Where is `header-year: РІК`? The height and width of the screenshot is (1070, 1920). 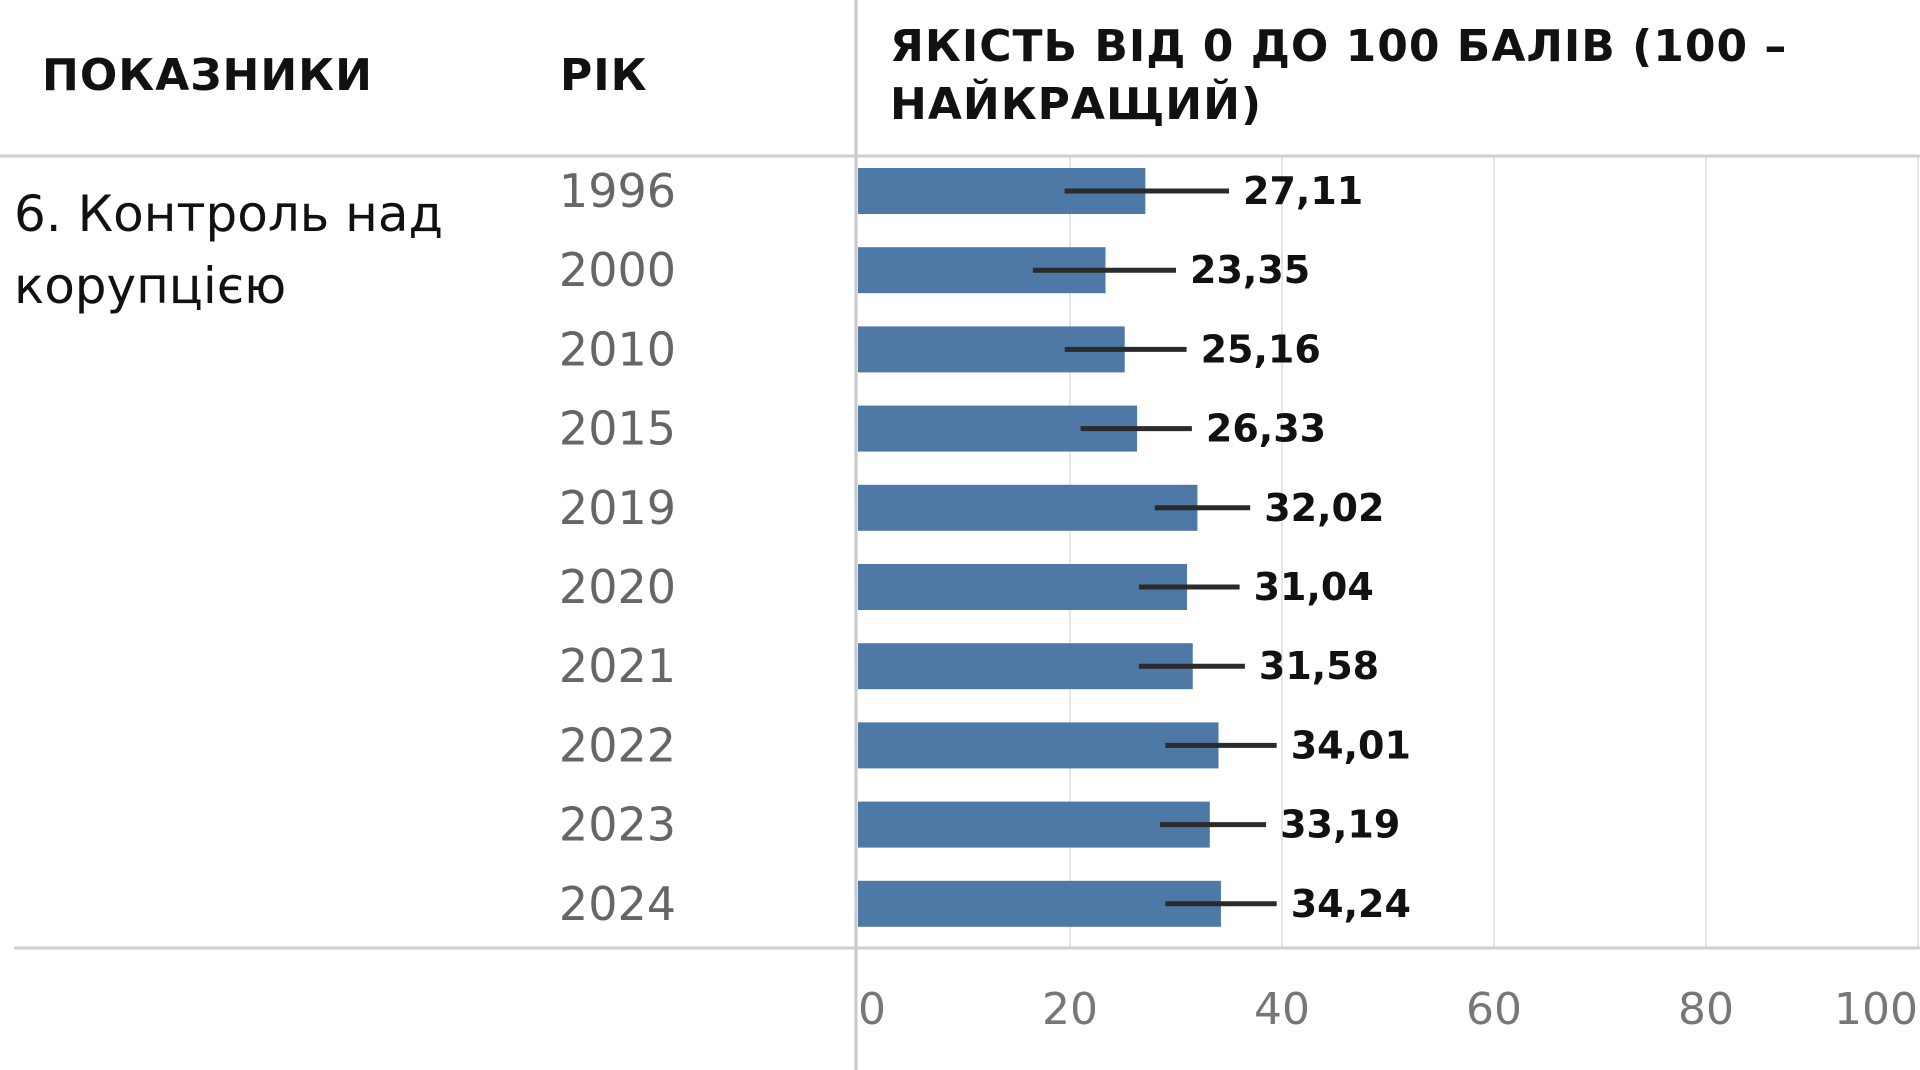
header-year: РІК is located at coordinates (604, 75).